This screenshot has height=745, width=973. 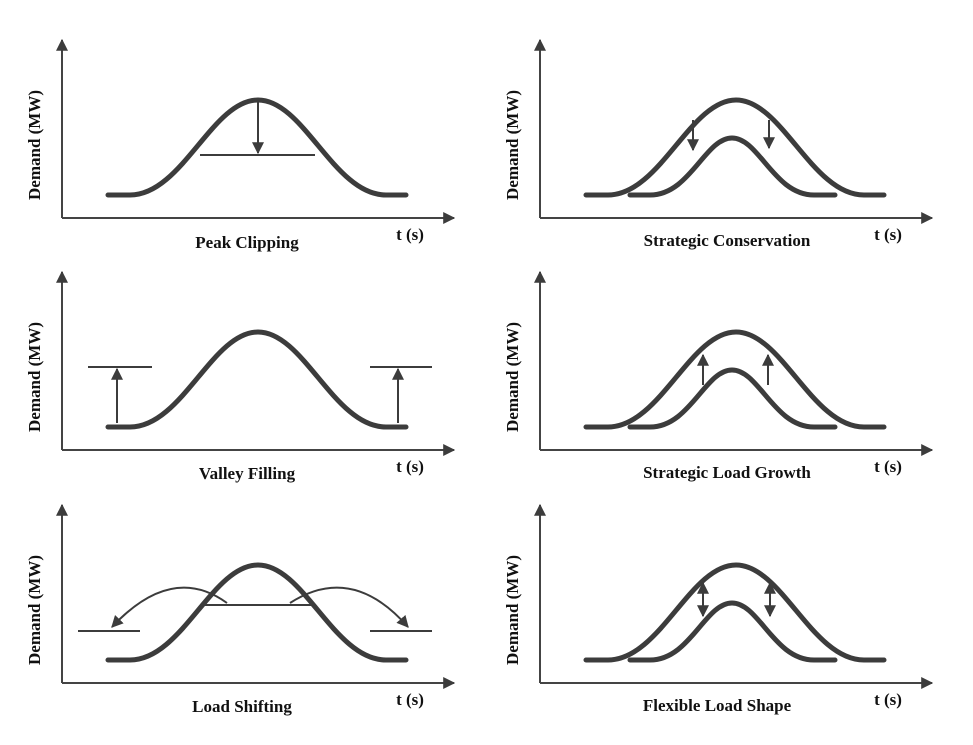 What do you see at coordinates (717, 610) in the screenshot?
I see `panel: Demand (MW) t (s) Flexible Load Shape` at bounding box center [717, 610].